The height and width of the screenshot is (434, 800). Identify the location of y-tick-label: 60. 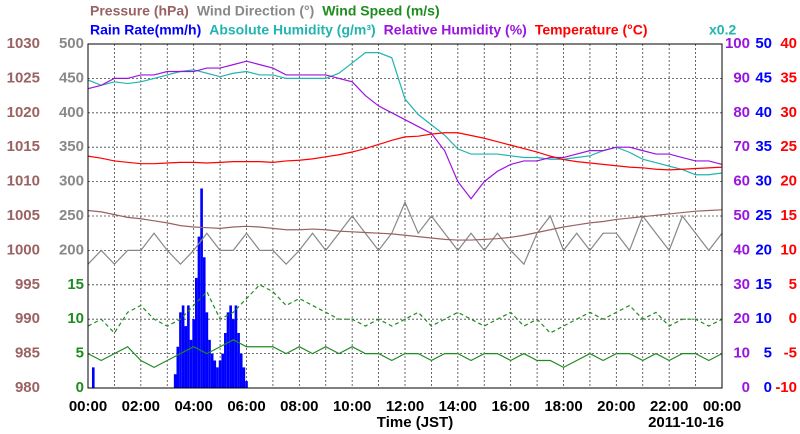
(741, 181).